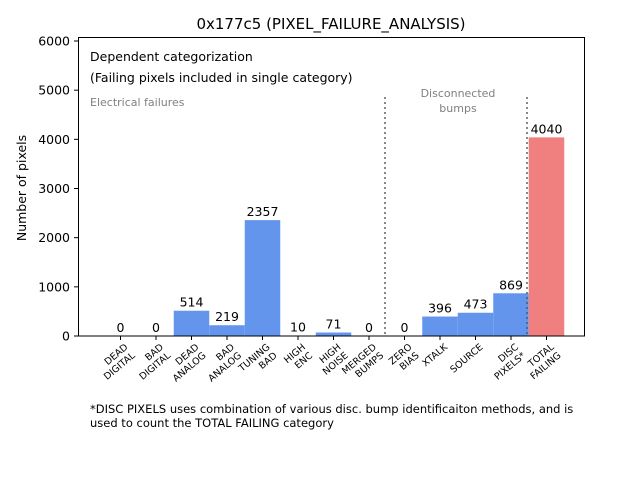 The width and height of the screenshot is (640, 480). I want to click on bar-value-label-0: 0, so click(121, 327).